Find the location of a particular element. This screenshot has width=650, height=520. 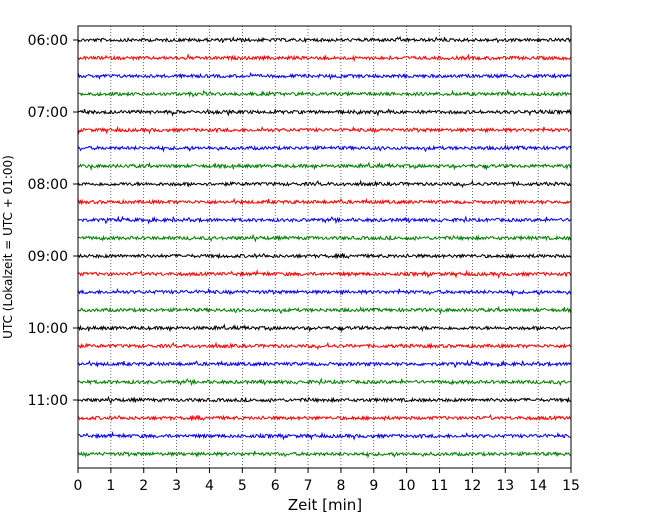

x-tick-label: 10 is located at coordinates (407, 486).